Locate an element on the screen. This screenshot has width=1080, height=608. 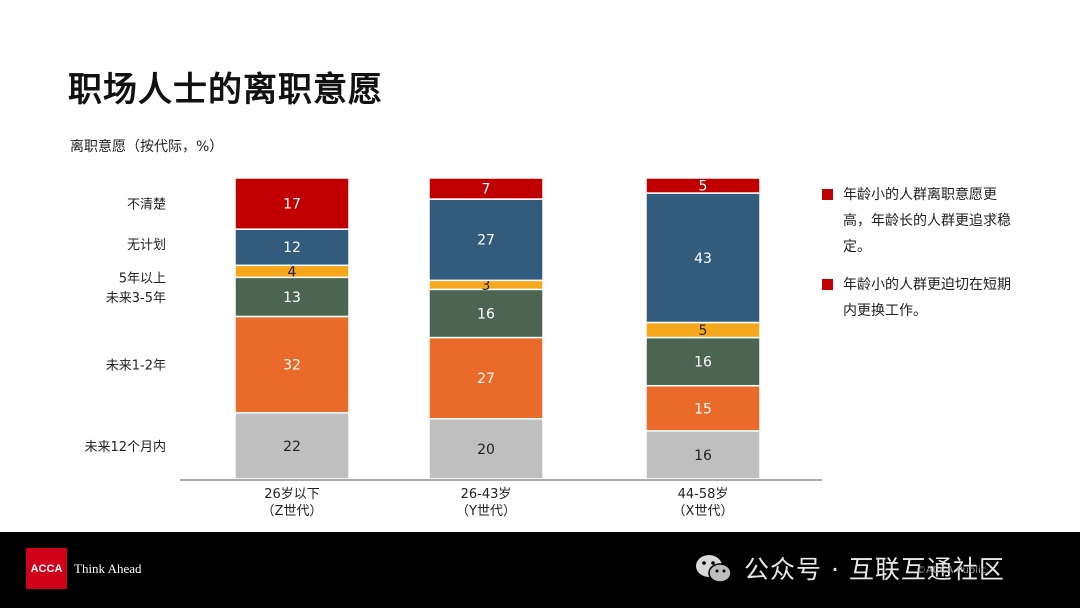
legend-note-text: 年龄小的人群更迫切在短期内更换工作。 is located at coordinates (927, 298).